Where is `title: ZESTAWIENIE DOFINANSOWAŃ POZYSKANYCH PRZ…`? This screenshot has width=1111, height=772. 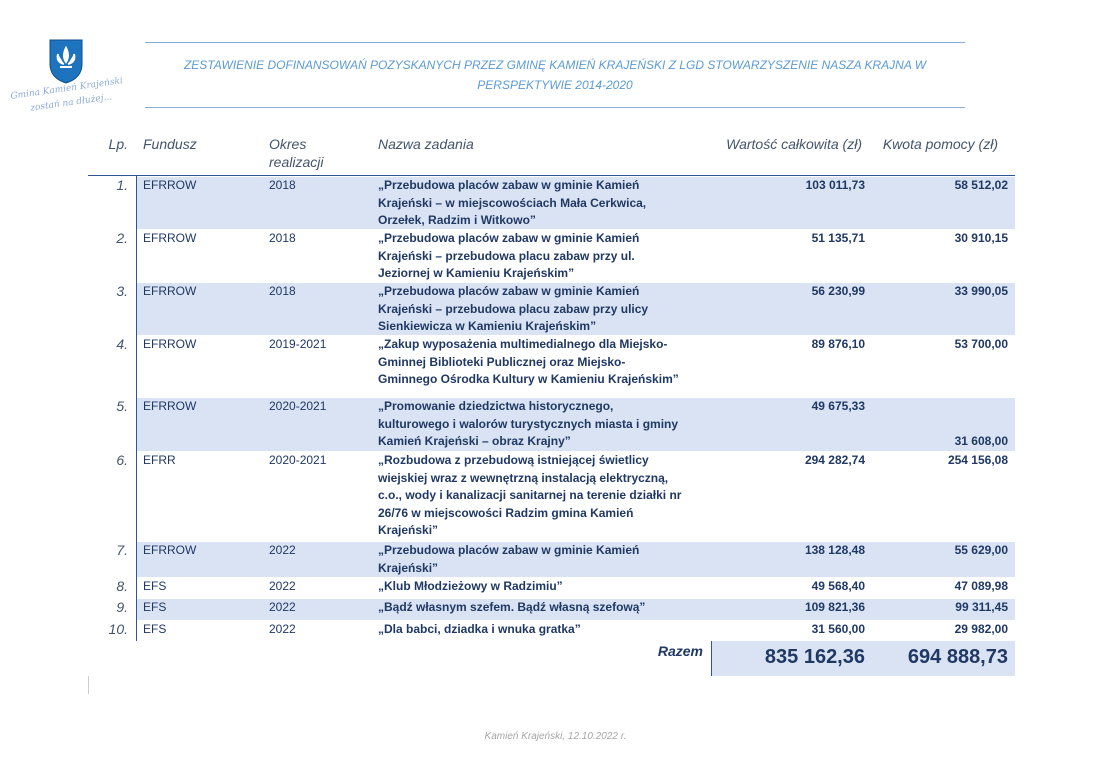 title: ZESTAWIENIE DOFINANSOWAŃ POZYSKANYCH PRZ… is located at coordinates (555, 65).